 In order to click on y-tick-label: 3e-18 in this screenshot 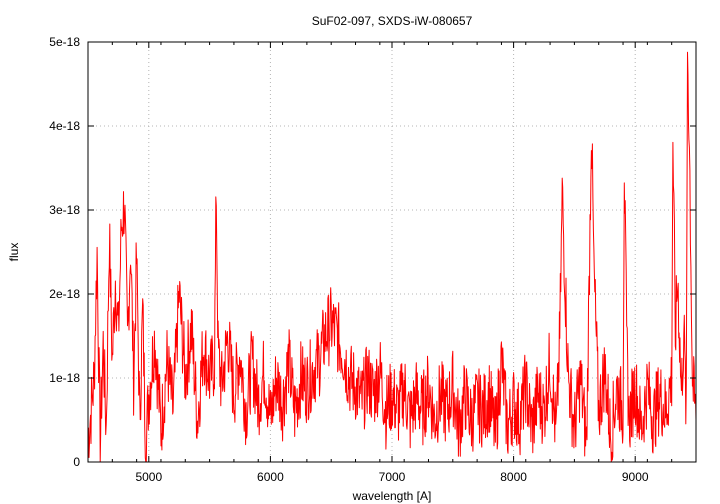, I will do `click(64, 210)`.